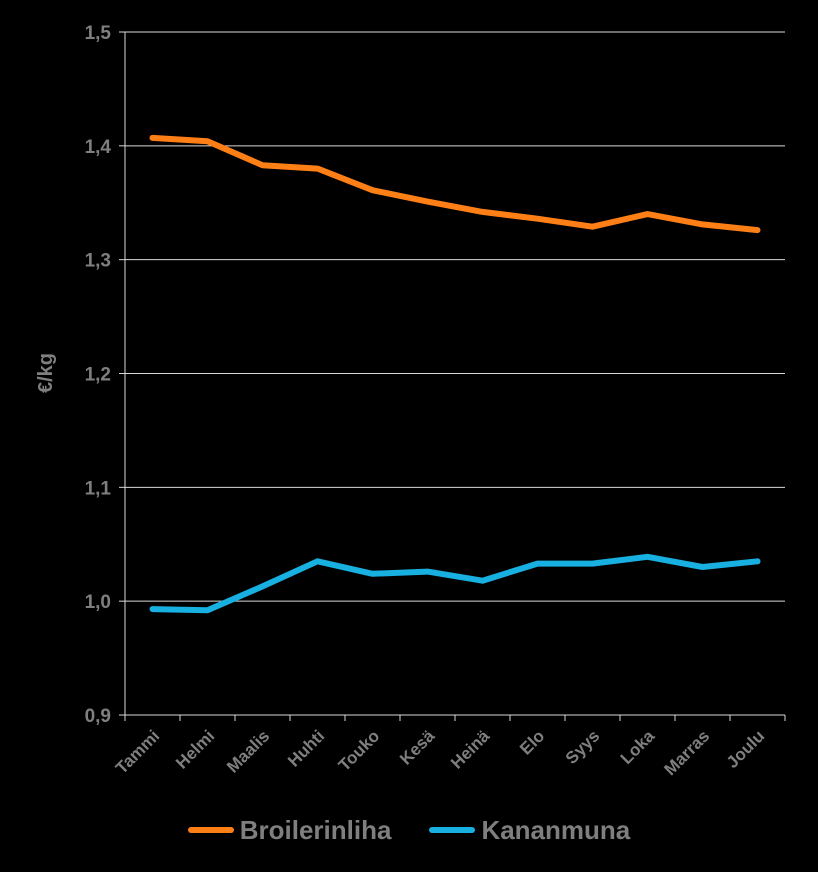 The height and width of the screenshot is (872, 818). Describe the element at coordinates (315, 829) in the screenshot. I see `legend-label: Broilerinliha` at that location.